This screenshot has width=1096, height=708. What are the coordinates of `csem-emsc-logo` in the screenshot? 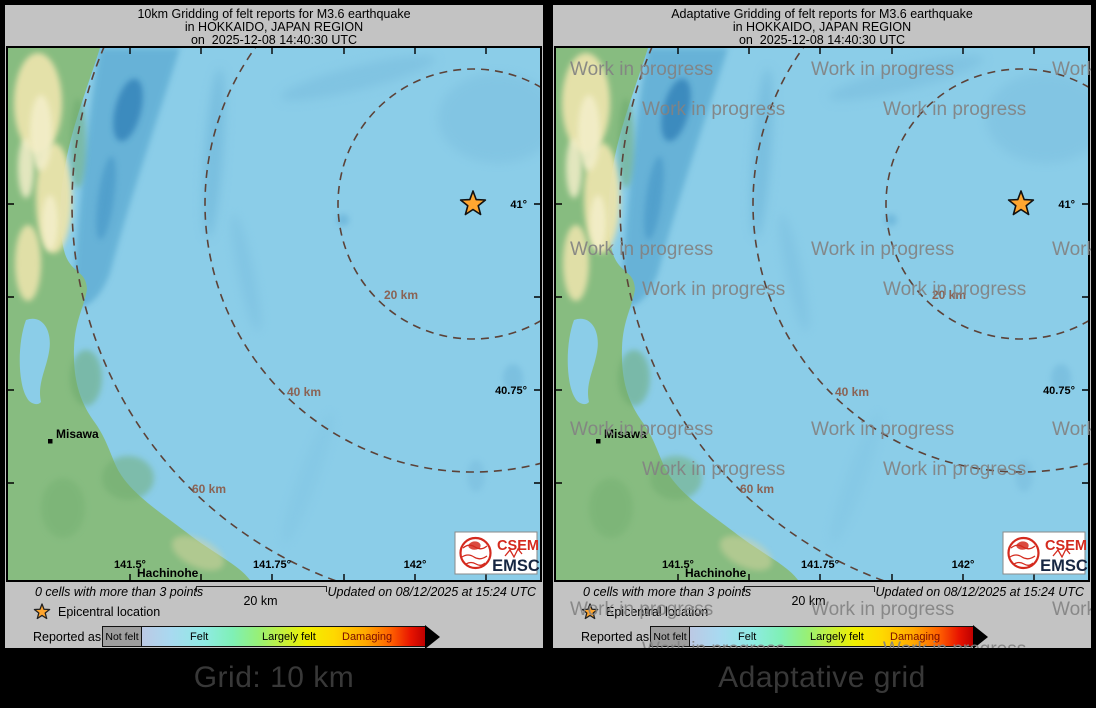 It's located at (496, 553).